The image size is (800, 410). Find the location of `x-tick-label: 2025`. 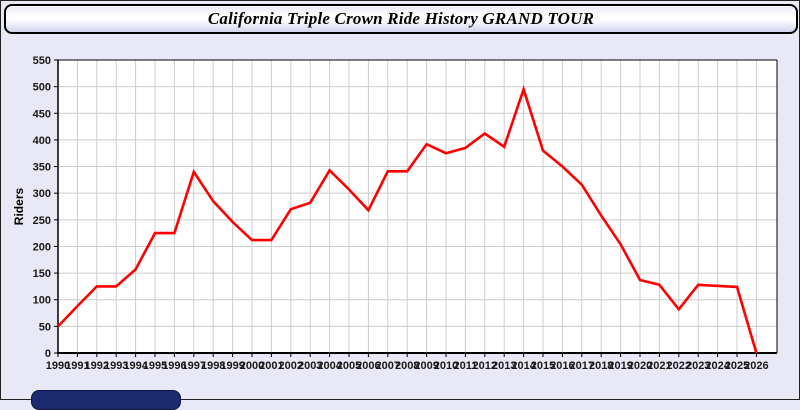

x-tick-label: 2025 is located at coordinates (737, 366).